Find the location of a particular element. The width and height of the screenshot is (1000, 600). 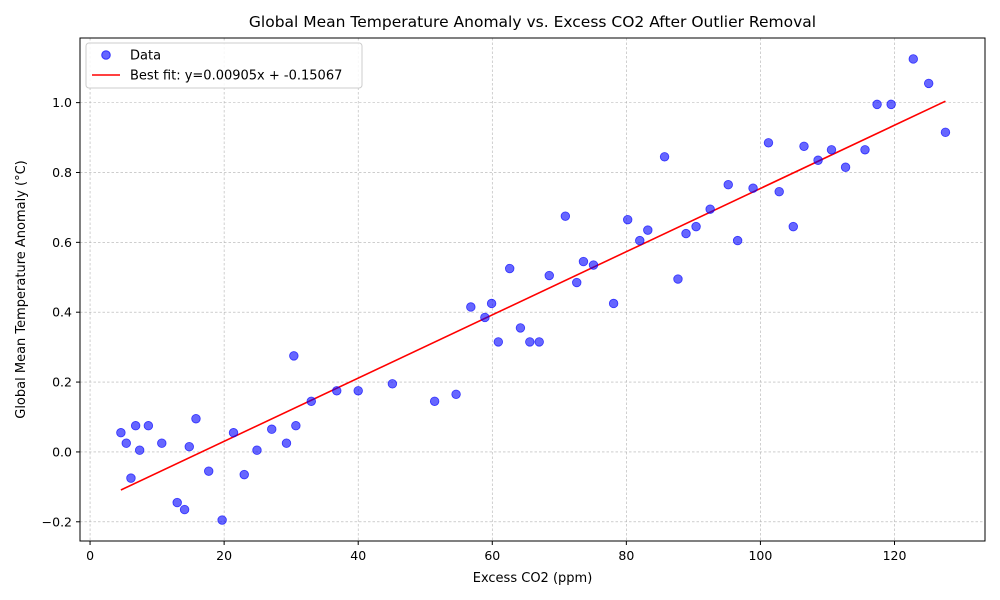

legend-box is located at coordinates (224, 65).